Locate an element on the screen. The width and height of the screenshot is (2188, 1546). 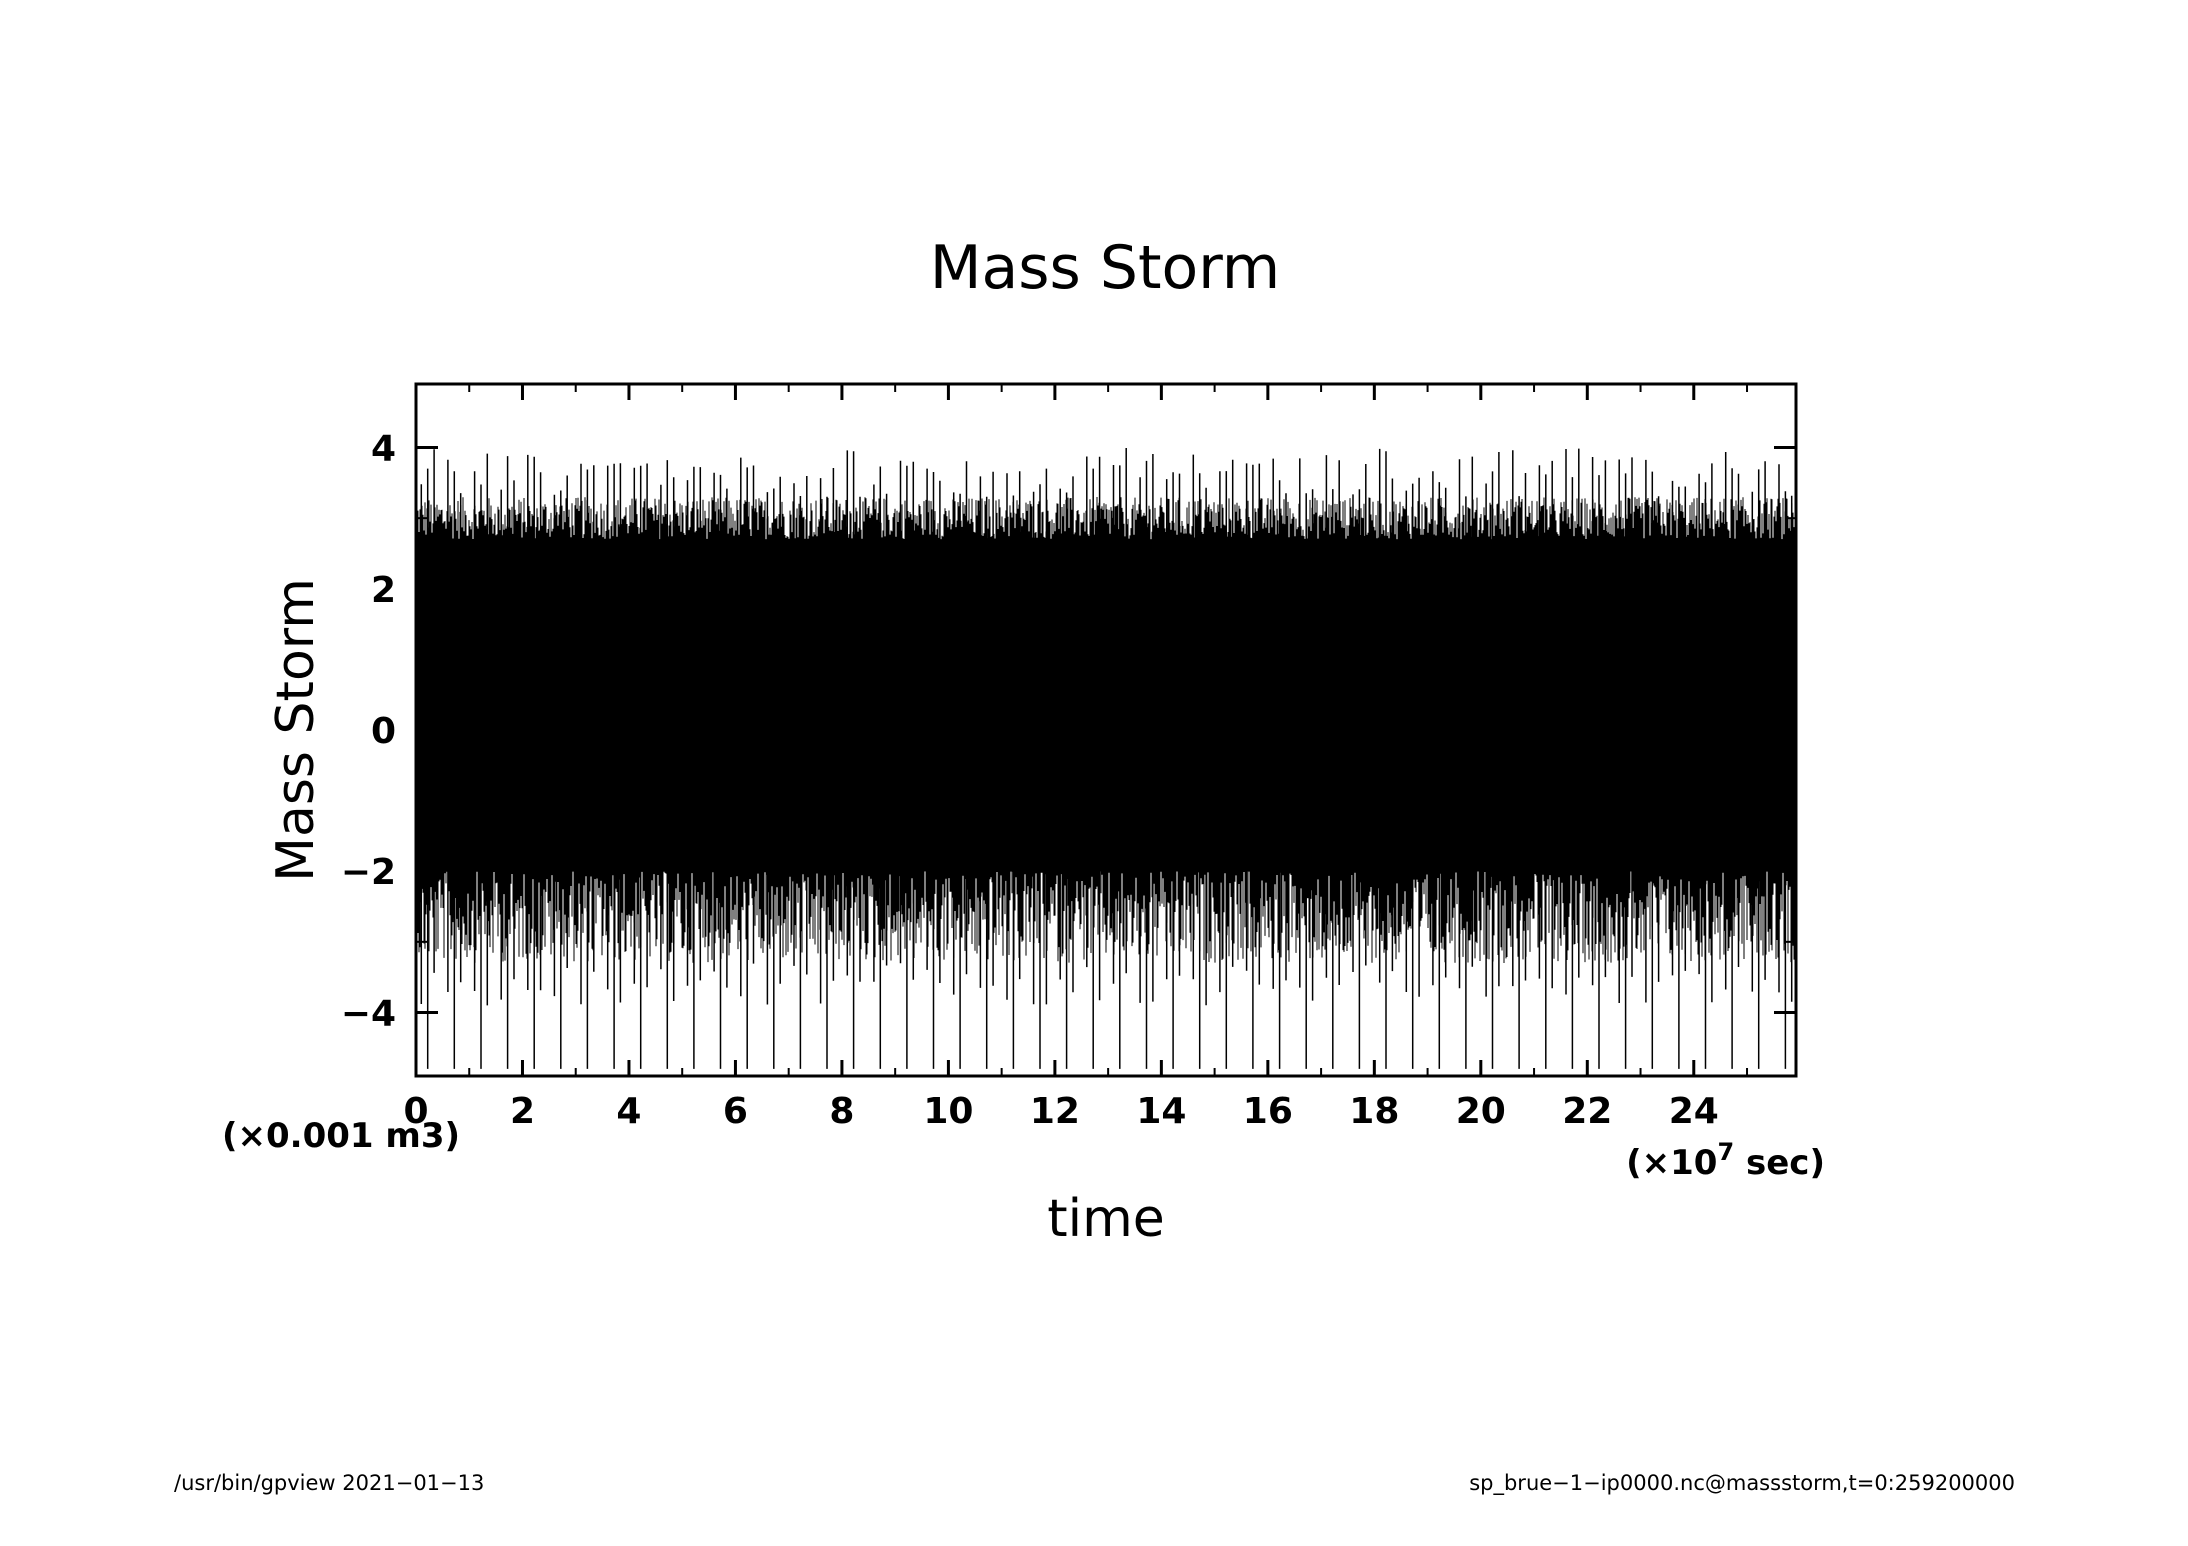
x-tick-label: 20 is located at coordinates (1481, 1111).